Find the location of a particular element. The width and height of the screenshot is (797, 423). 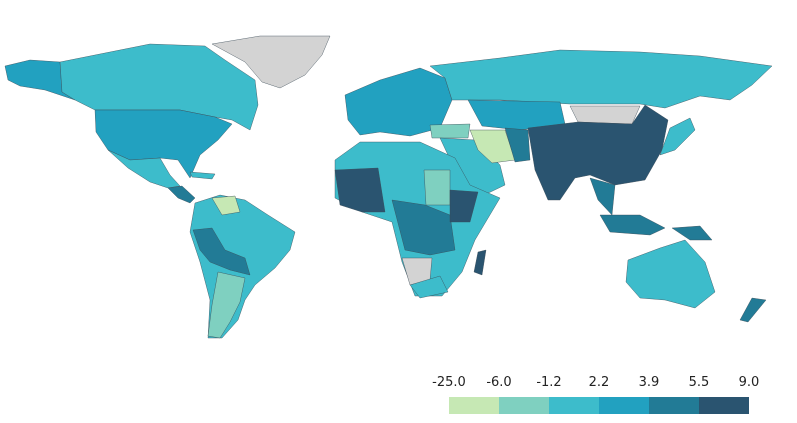

legend: -25.0 -6.0 -1.2 2.2 3.9 5.5 9.0 is located at coordinates (595, 394).